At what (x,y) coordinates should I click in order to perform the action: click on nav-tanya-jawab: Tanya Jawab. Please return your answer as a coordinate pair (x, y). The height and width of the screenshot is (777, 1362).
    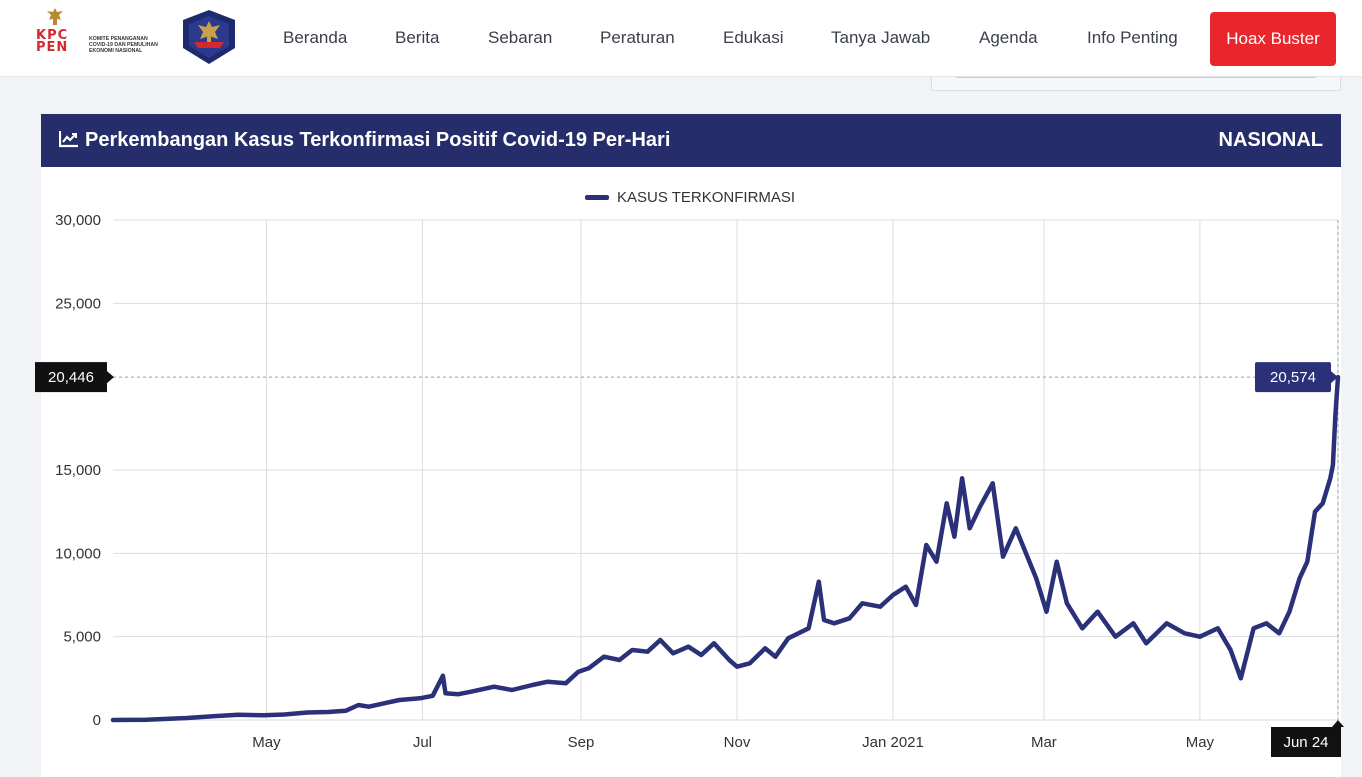
    Looking at the image, I should click on (881, 37).